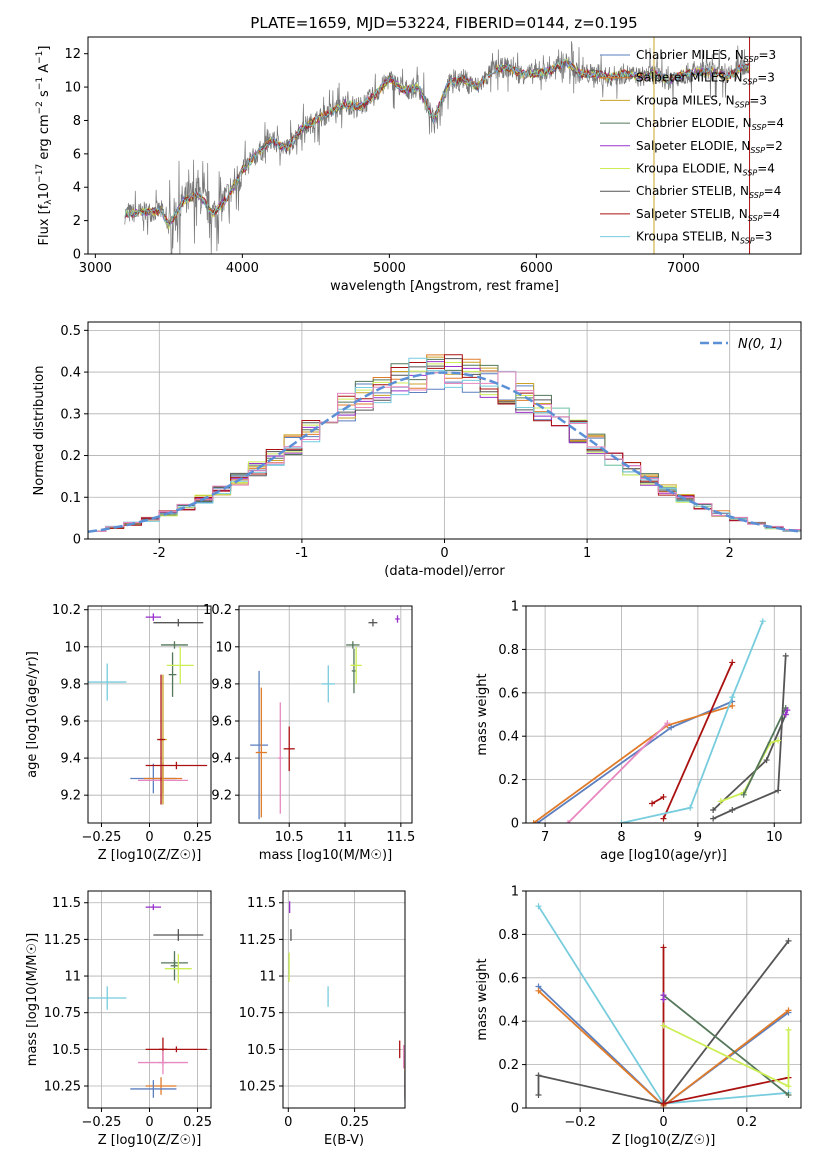 This screenshot has width=819, height=1170. Describe the element at coordinates (704, 238) in the screenshot. I see `legend-label: Kroupa STELIB, NSSP=3` at that location.